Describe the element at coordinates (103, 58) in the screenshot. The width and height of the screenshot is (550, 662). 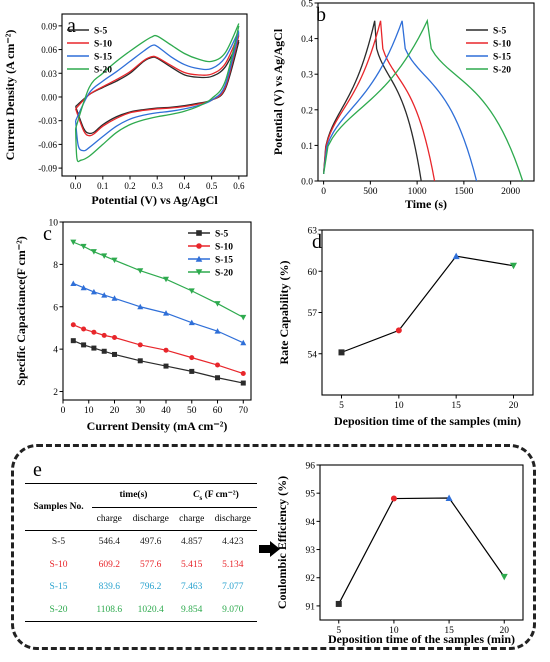
I see `legend-label: S-15` at that location.